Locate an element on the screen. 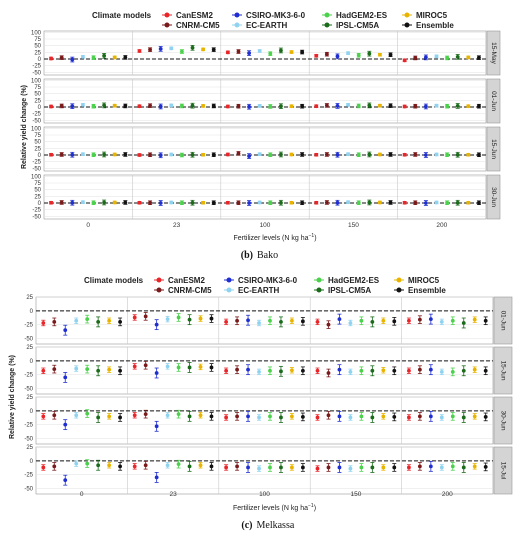 This screenshot has height=550, width=521. panel-frame is located at coordinates (265, 149).